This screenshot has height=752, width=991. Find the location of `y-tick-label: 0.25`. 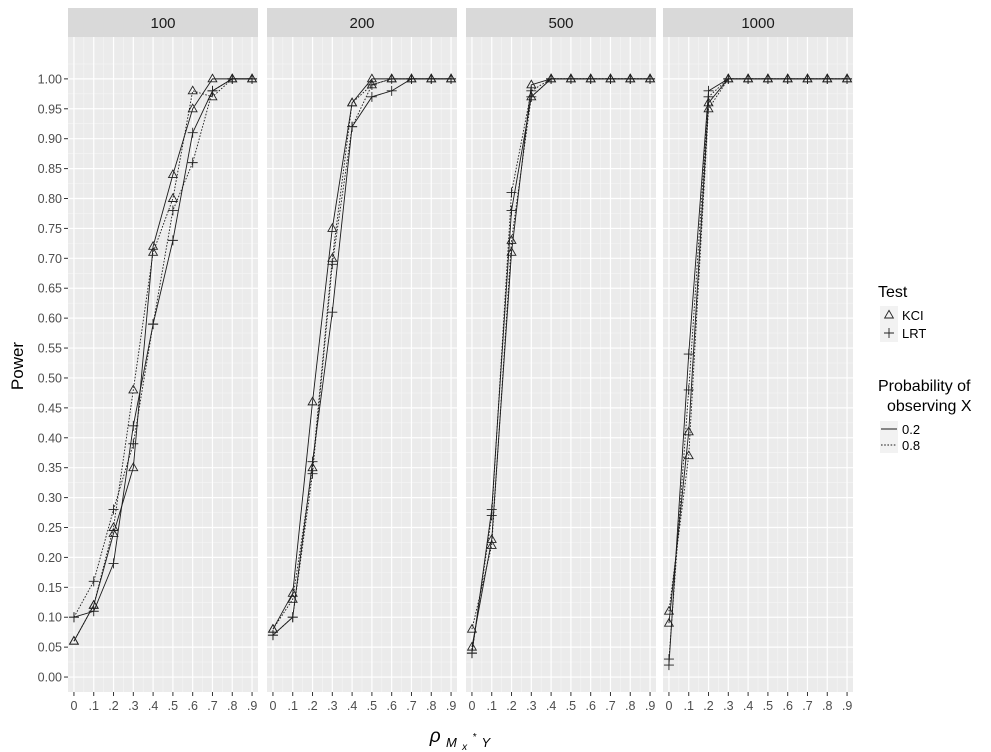

y-tick-label: 0.25 is located at coordinates (50, 528).